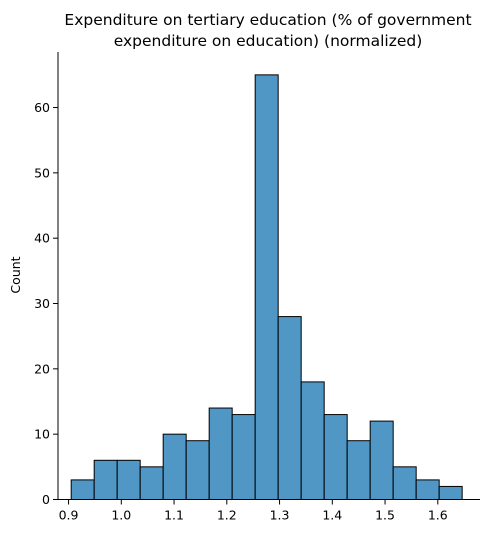 Image resolution: width=496 pixels, height=533 pixels. What do you see at coordinates (42, 107) in the screenshot?
I see `y-tick-label: 60` at bounding box center [42, 107].